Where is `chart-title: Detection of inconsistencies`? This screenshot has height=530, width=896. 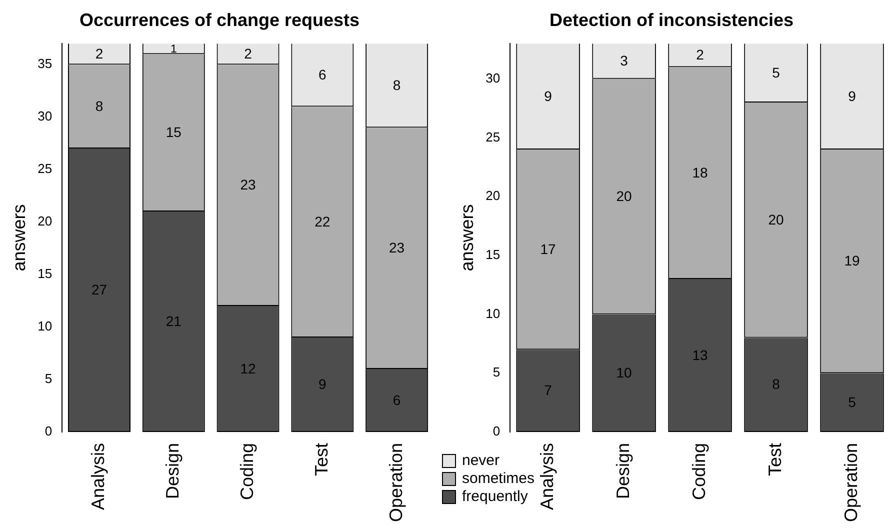 chart-title: Detection of inconsistencies is located at coordinates (671, 20).